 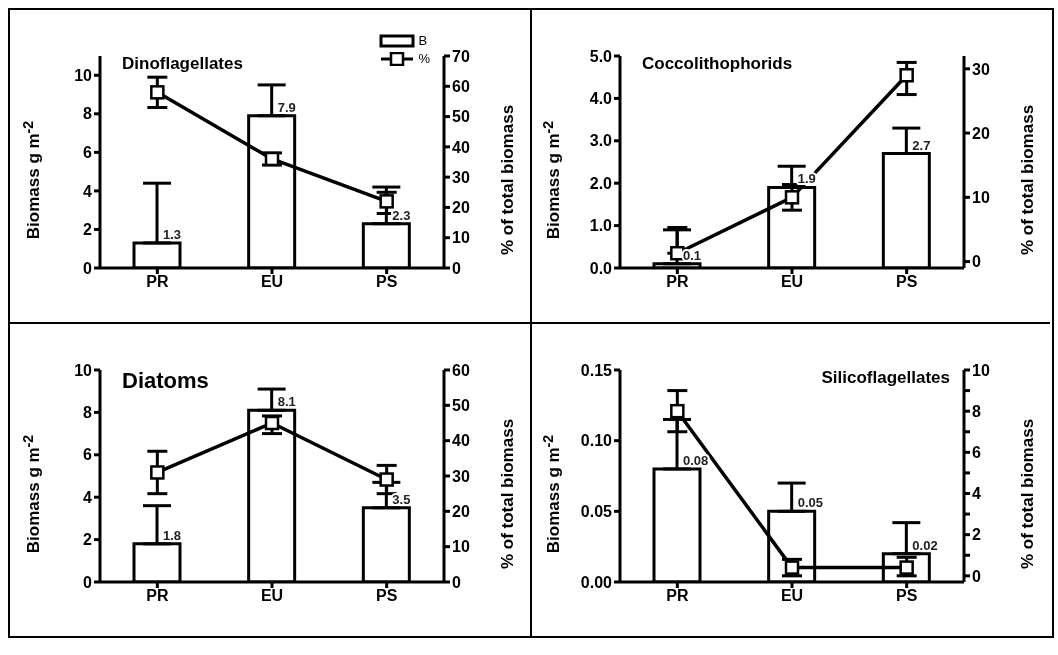 What do you see at coordinates (401, 215) in the screenshot?
I see `data-label: 2.3` at bounding box center [401, 215].